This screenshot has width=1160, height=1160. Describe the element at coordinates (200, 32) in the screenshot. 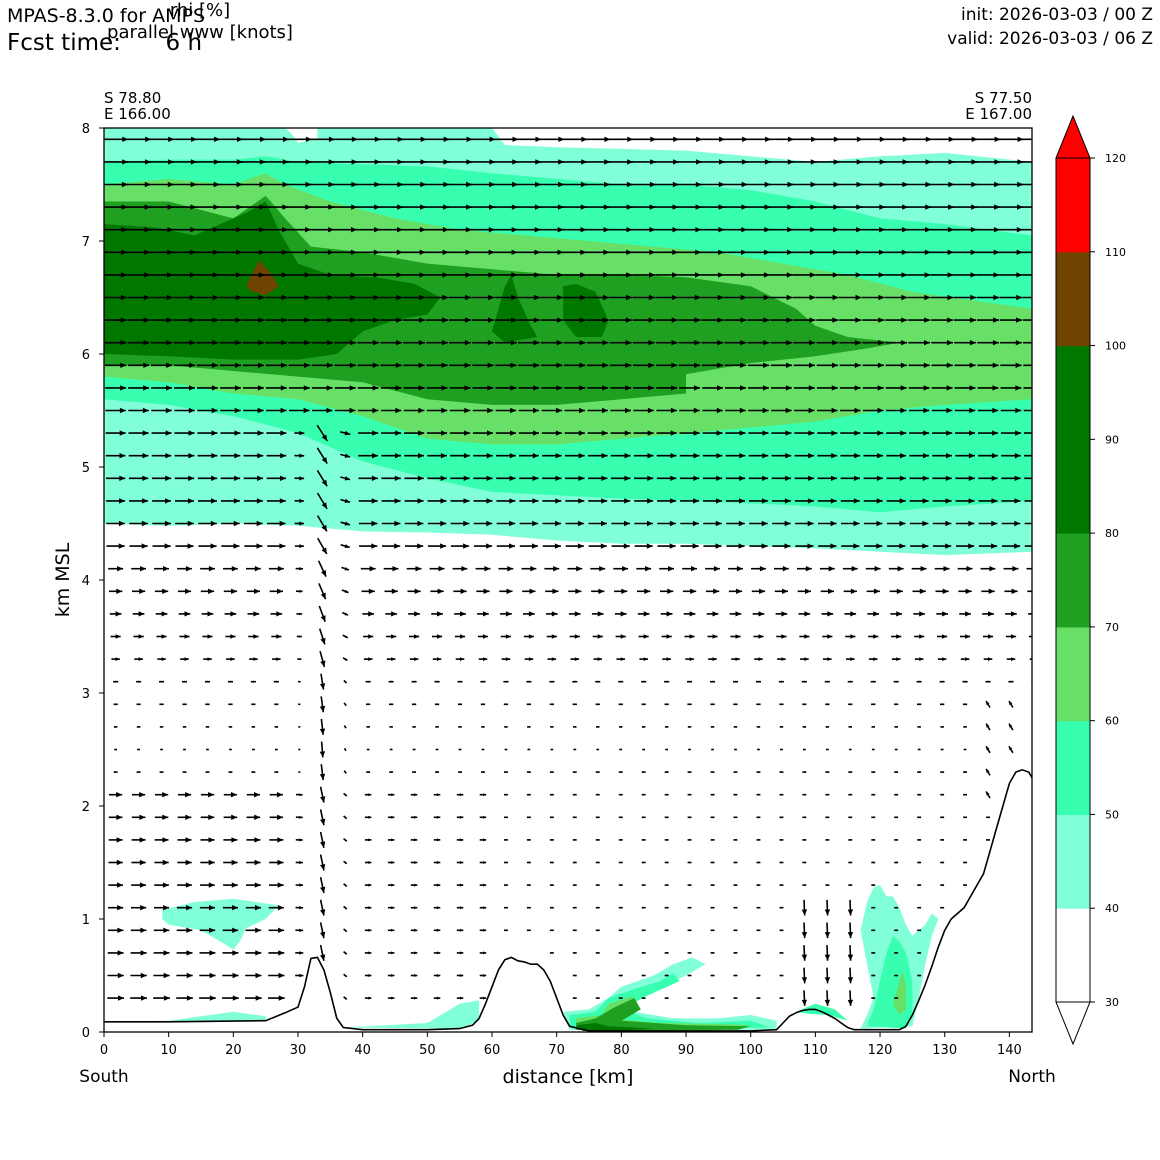

I see `plot-title-line2: parallel www [knots]` at that location.